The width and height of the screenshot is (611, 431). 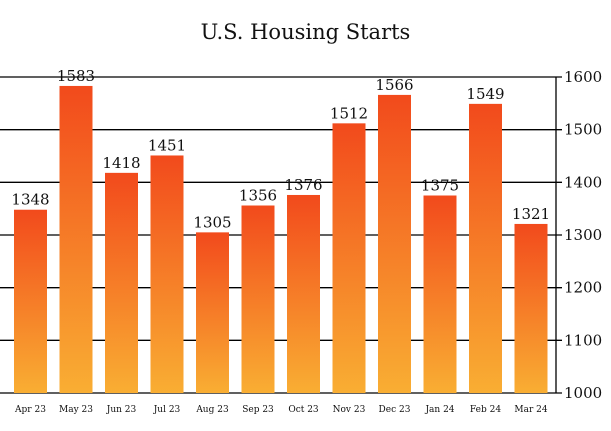 What do you see at coordinates (30, 410) in the screenshot?
I see `x-tick-label: Apr 23` at bounding box center [30, 410].